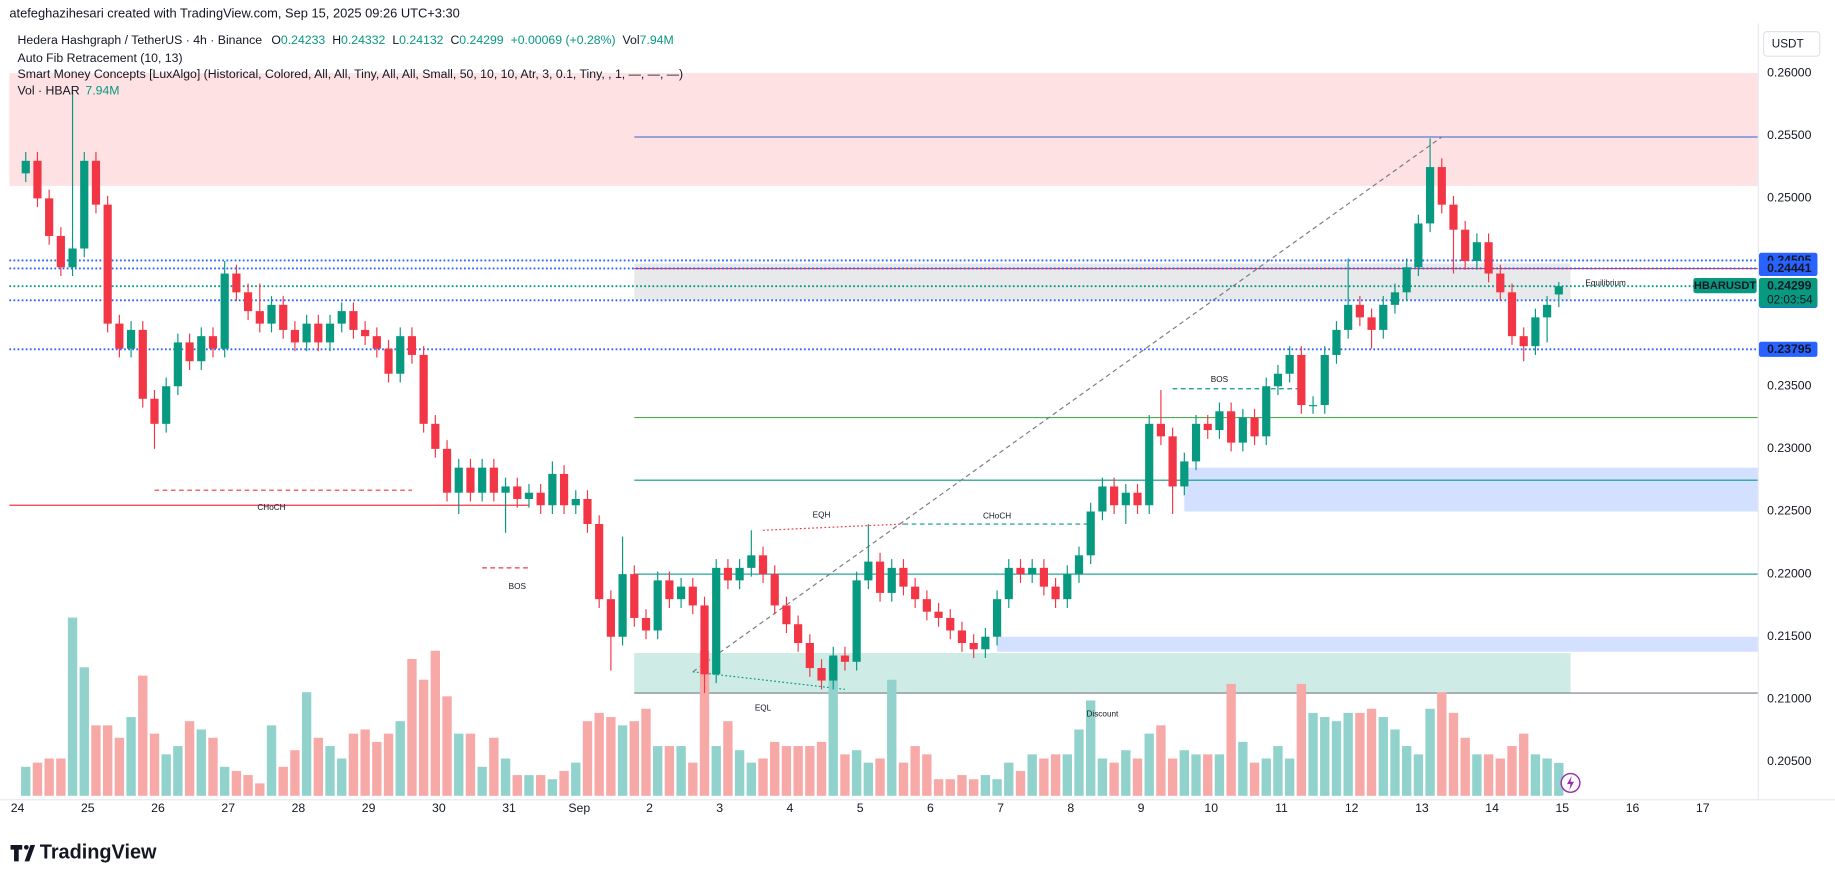 Image resolution: width=1835 pixels, height=883 pixels. I want to click on currency: USDT, so click(1788, 44).